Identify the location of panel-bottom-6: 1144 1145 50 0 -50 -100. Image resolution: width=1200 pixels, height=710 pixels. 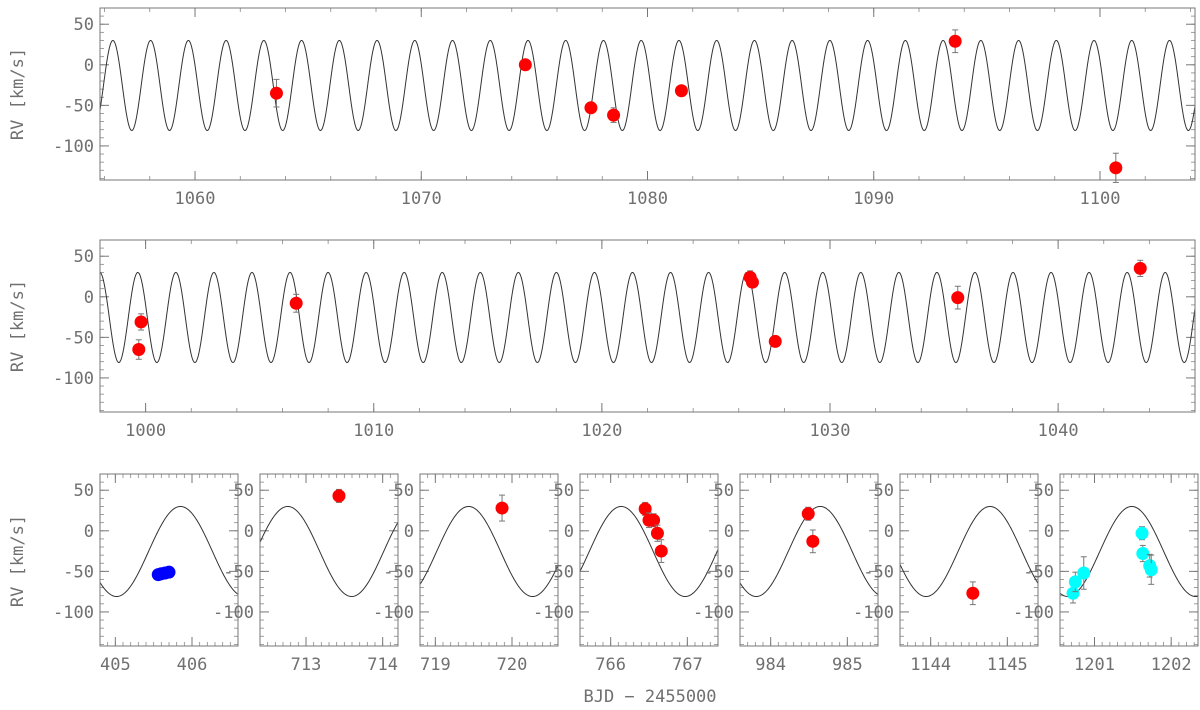
(946, 574).